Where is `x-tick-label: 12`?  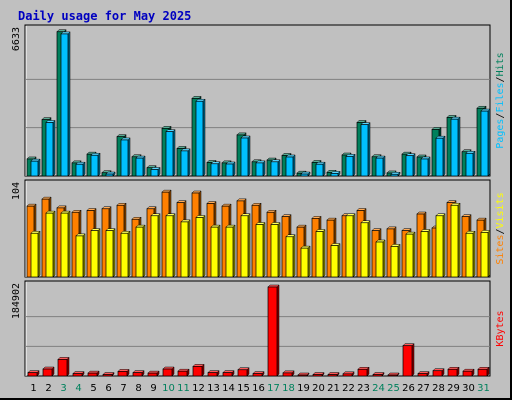 x-tick-label: 12 is located at coordinates (198, 388).